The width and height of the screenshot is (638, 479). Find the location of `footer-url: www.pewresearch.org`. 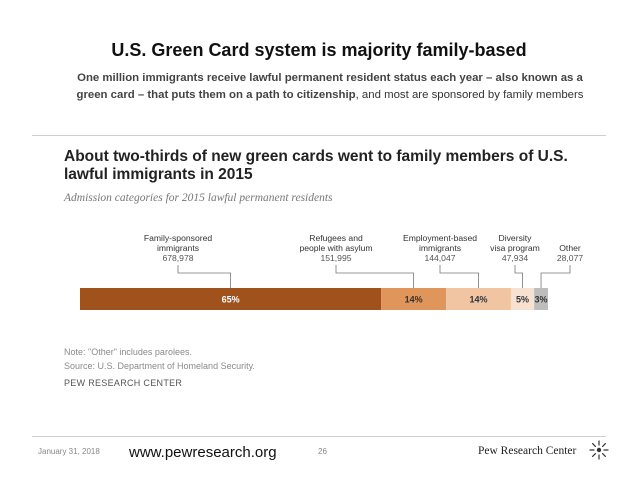

footer-url: www.pewresearch.org is located at coordinates (203, 452).